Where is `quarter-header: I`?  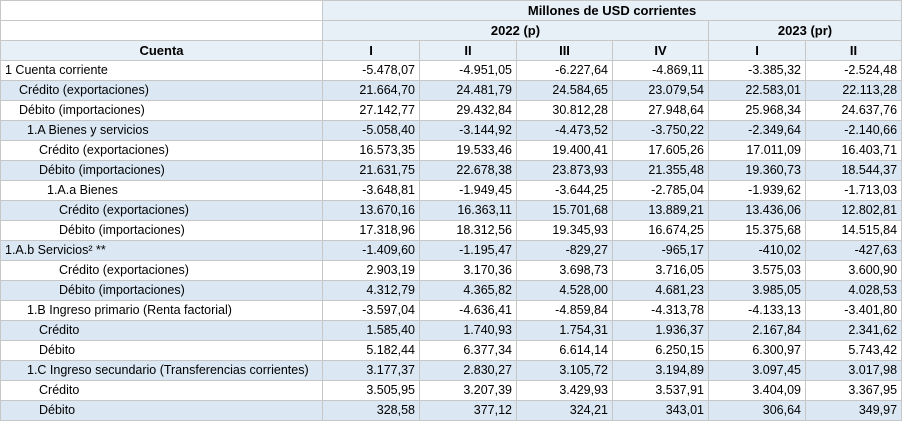 quarter-header: I is located at coordinates (757, 50).